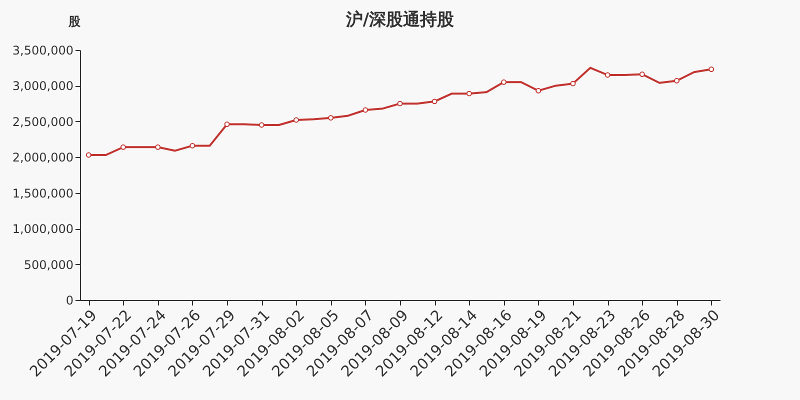  What do you see at coordinates (49, 265) in the screenshot?
I see `y-tick-label: 500,000` at bounding box center [49, 265].